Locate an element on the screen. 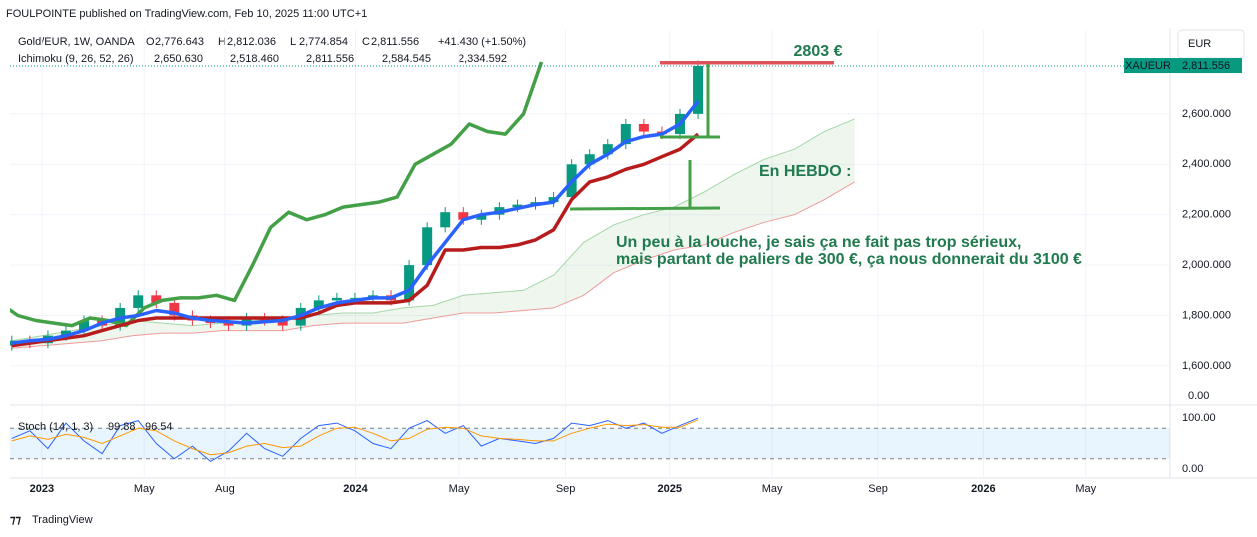 The height and width of the screenshot is (537, 1257). ticker: XAUEUR is located at coordinates (1148, 66).